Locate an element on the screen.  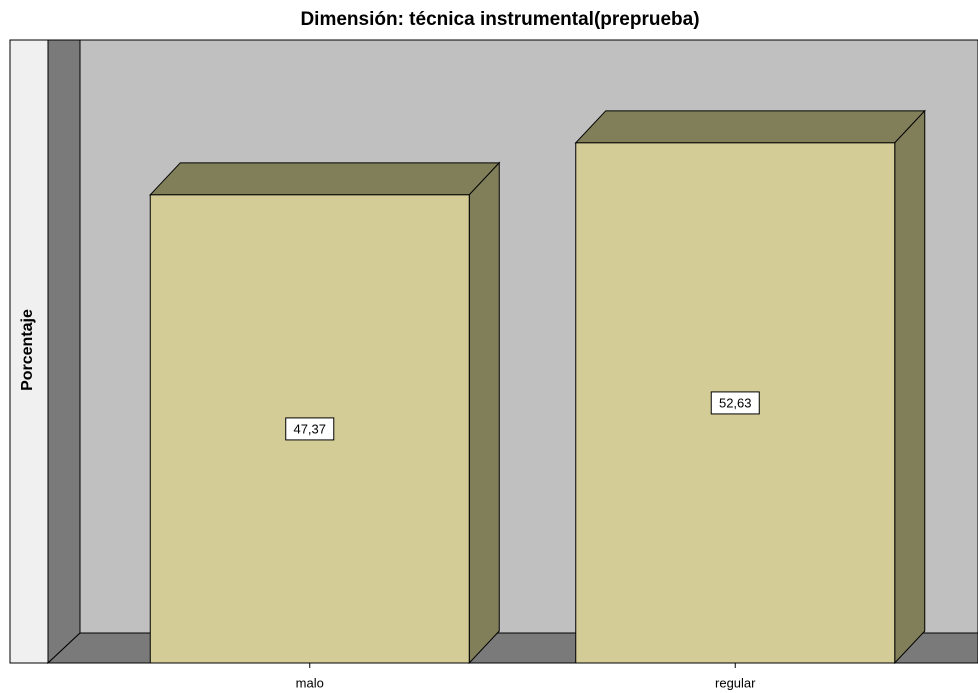
value-label: 47,37 is located at coordinates (309, 428).